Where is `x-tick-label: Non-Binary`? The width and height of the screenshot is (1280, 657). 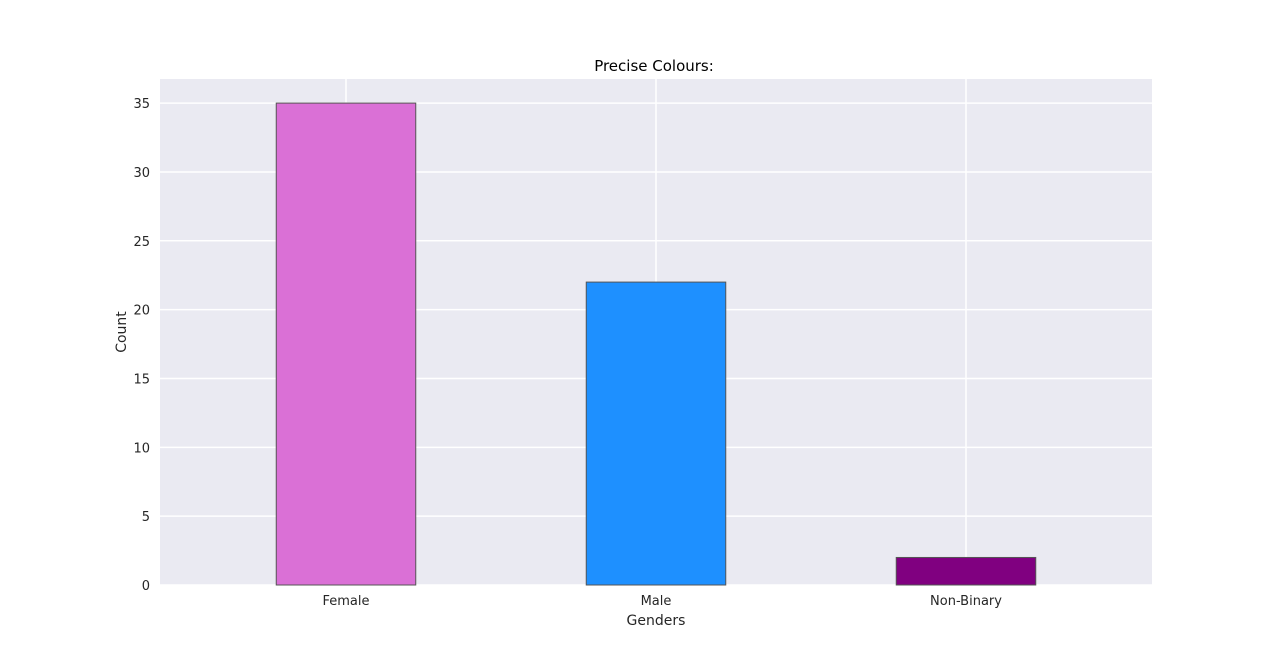
x-tick-label: Non-Binary is located at coordinates (966, 601).